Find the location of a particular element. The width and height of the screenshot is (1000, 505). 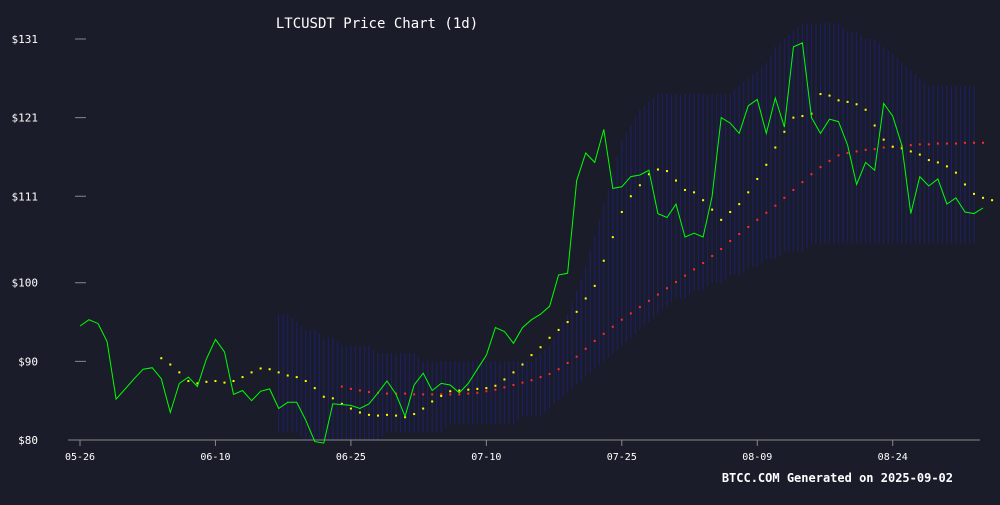

y-tick-label: $90 is located at coordinates (28, 361).